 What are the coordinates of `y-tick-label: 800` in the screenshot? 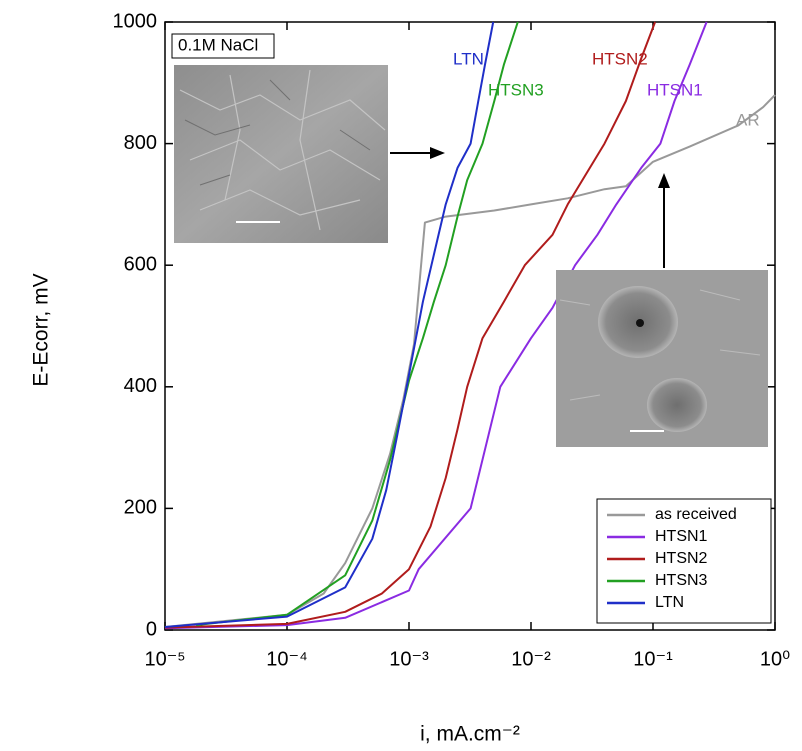 It's located at (140, 143).